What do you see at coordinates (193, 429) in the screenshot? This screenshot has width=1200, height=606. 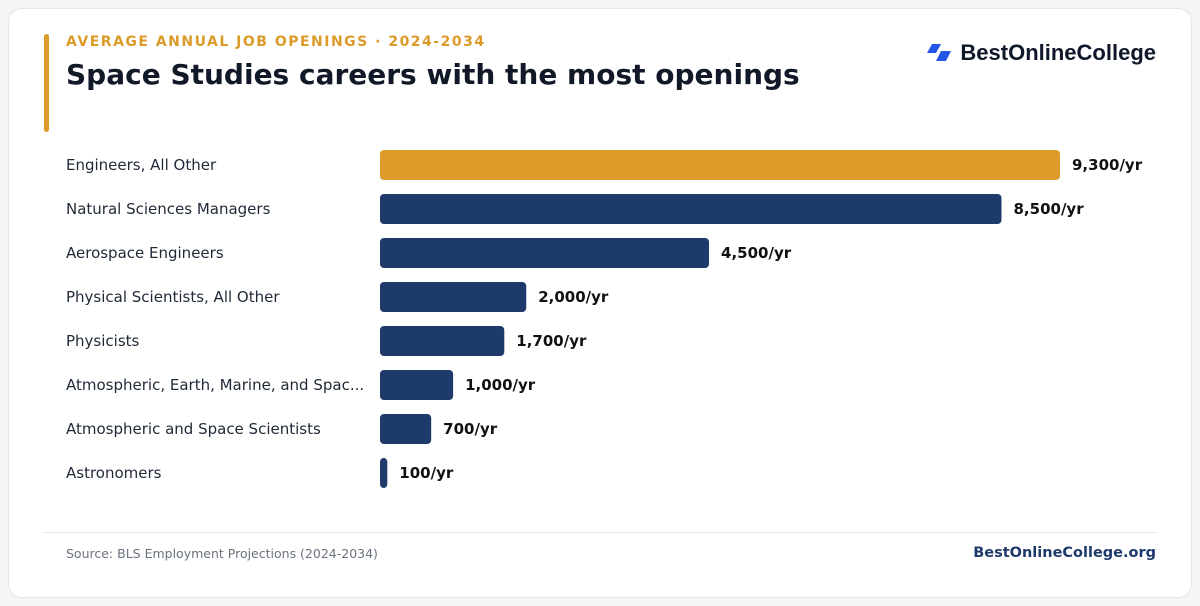 I see `category-label: Atmospheric and Space Scientists` at bounding box center [193, 429].